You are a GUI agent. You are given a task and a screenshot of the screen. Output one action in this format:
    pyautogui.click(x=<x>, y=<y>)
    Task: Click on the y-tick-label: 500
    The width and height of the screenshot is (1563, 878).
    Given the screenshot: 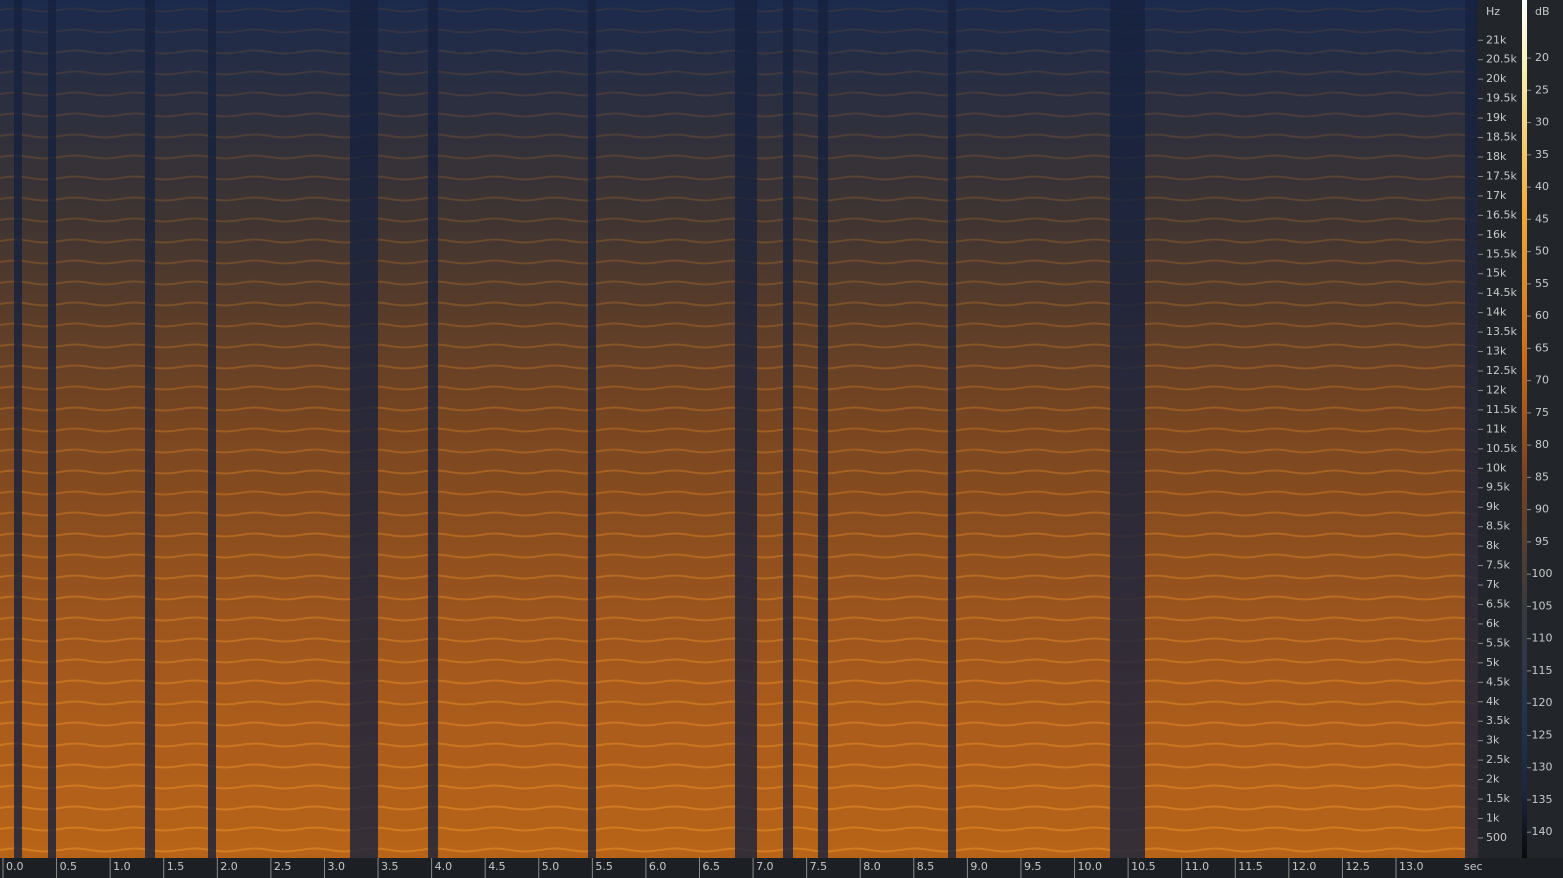 What is the action you would take?
    pyautogui.click(x=1496, y=837)
    